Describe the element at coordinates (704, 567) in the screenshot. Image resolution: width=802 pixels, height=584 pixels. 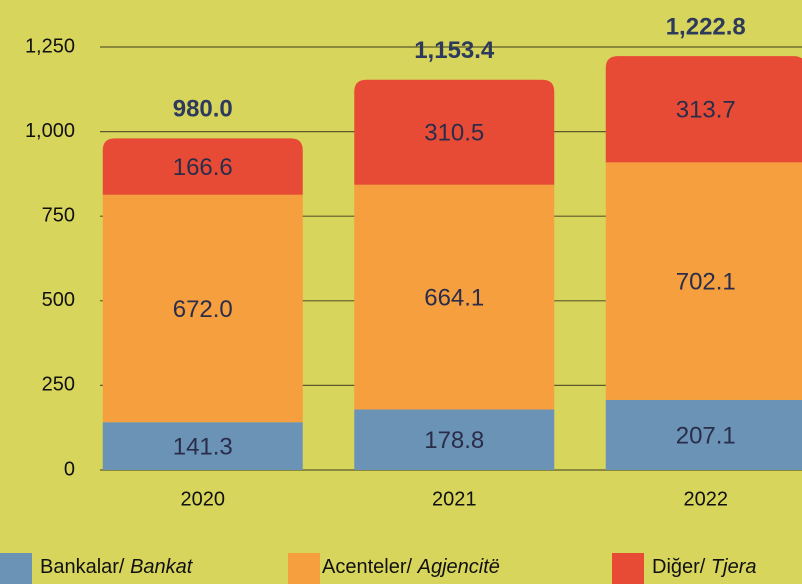
I see `legend-label: Diğer/ Tjera` at that location.